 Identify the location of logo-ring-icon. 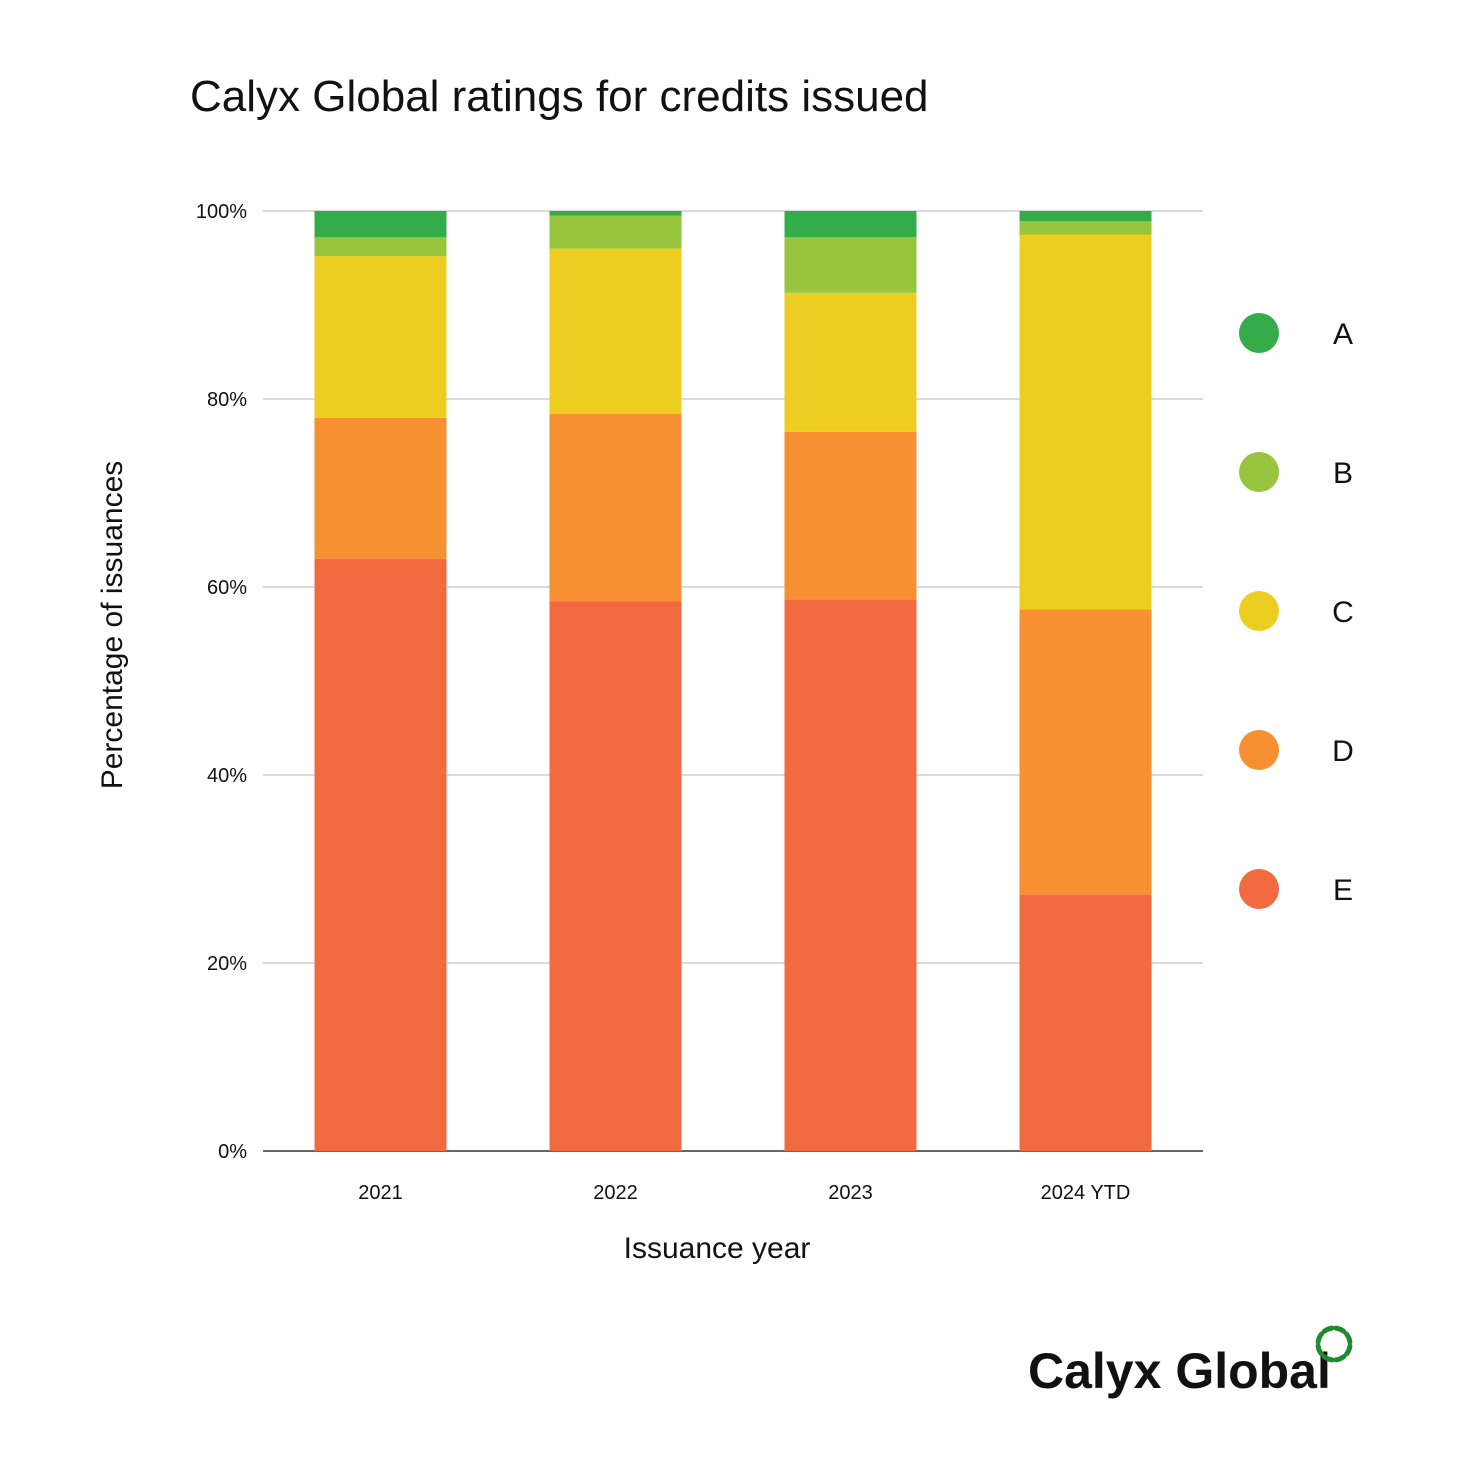
(1334, 1344).